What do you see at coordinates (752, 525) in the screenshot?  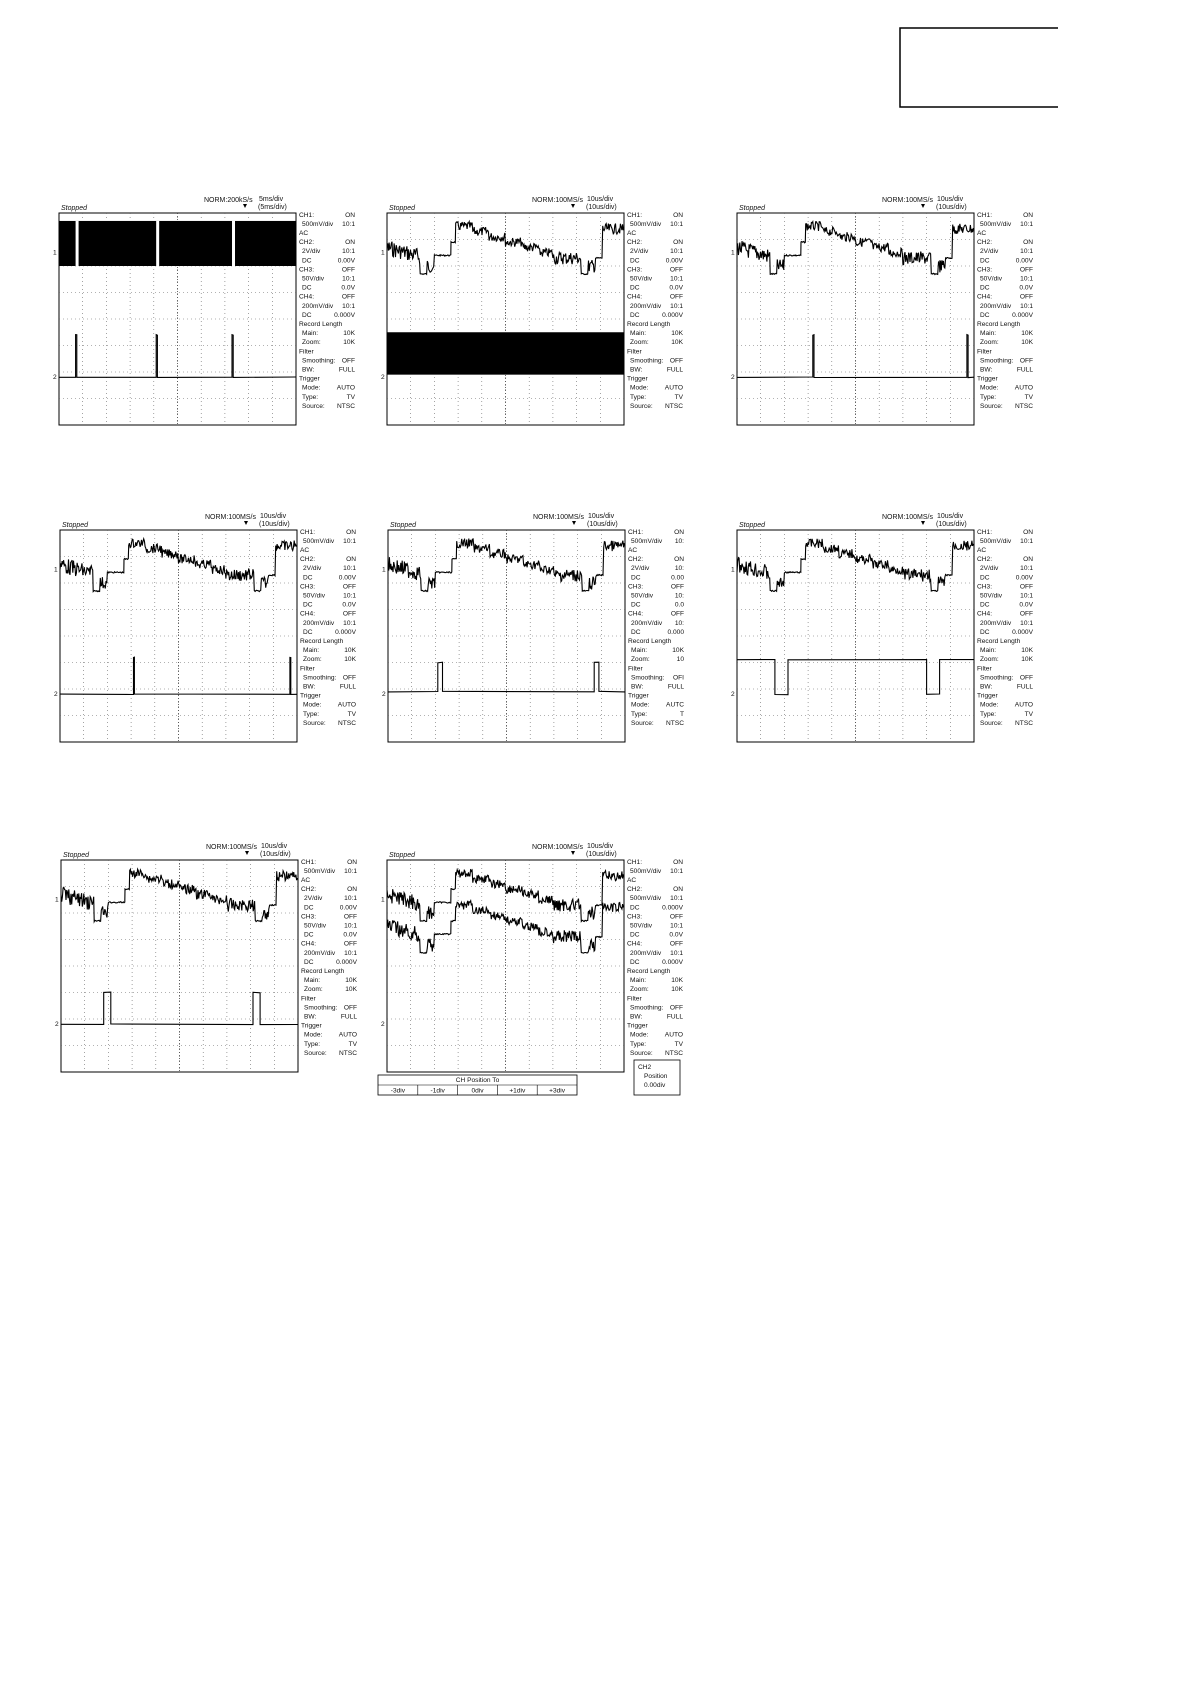 I see `status: Stopped` at bounding box center [752, 525].